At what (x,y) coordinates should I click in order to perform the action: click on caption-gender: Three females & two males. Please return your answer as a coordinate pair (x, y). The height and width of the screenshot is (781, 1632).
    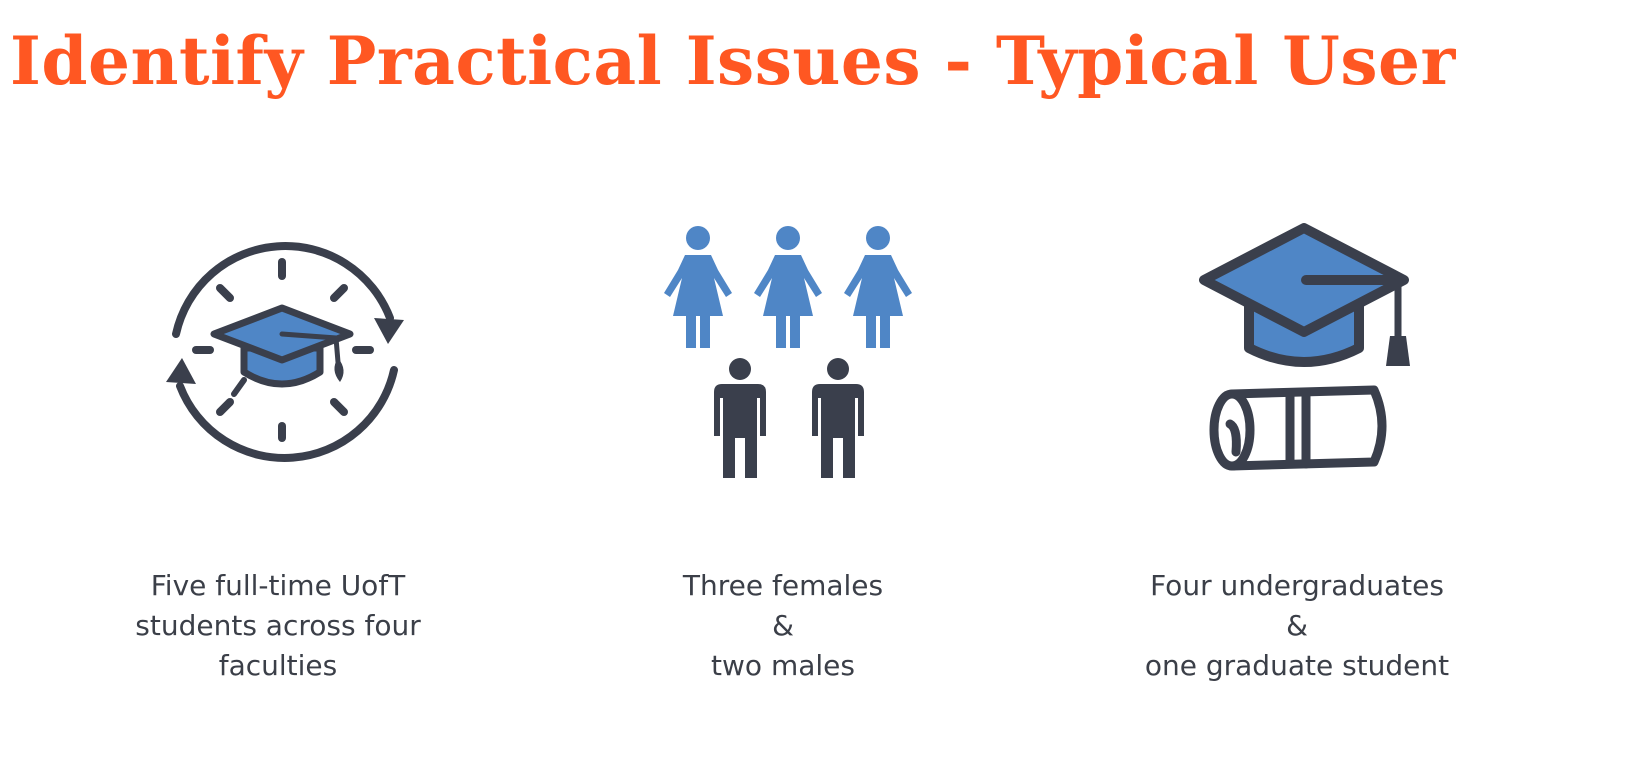
    Looking at the image, I should click on (783, 626).